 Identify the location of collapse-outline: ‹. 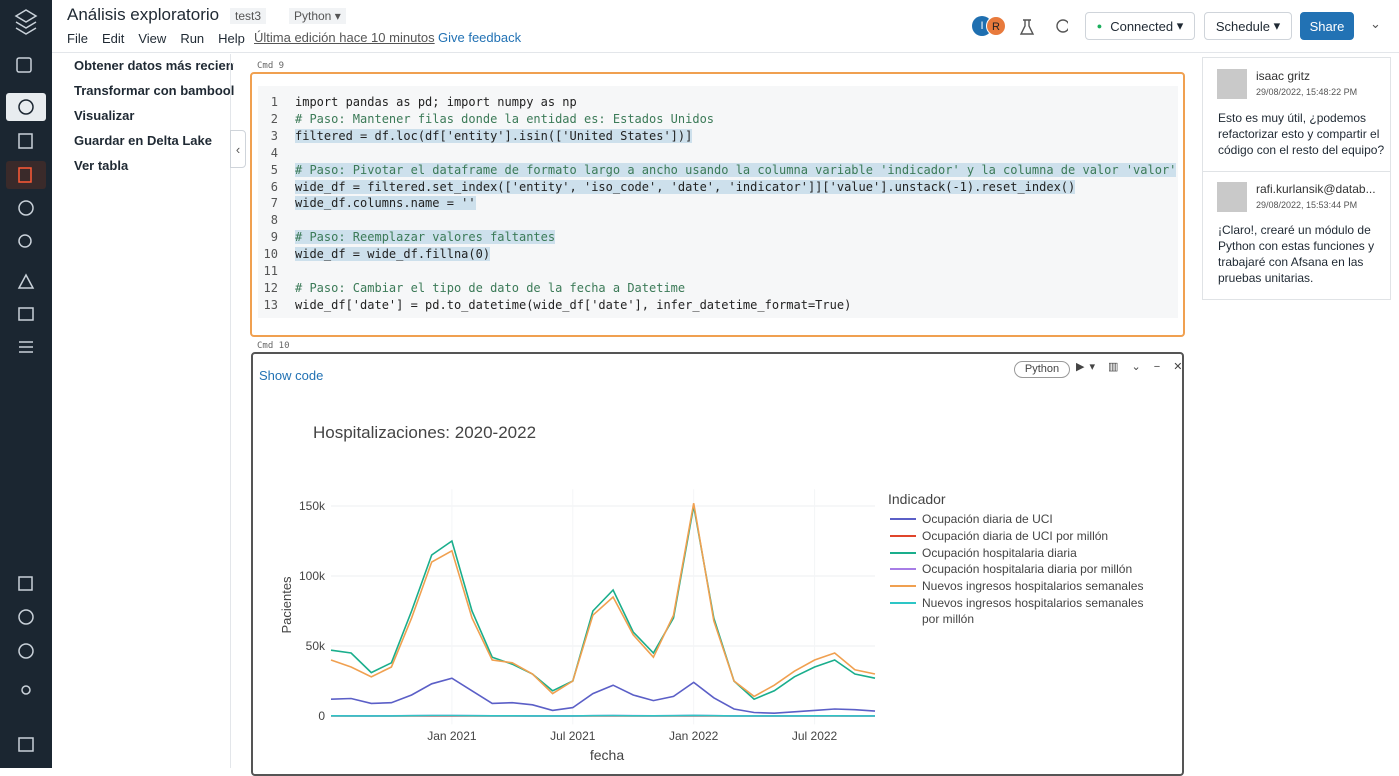
(238, 149).